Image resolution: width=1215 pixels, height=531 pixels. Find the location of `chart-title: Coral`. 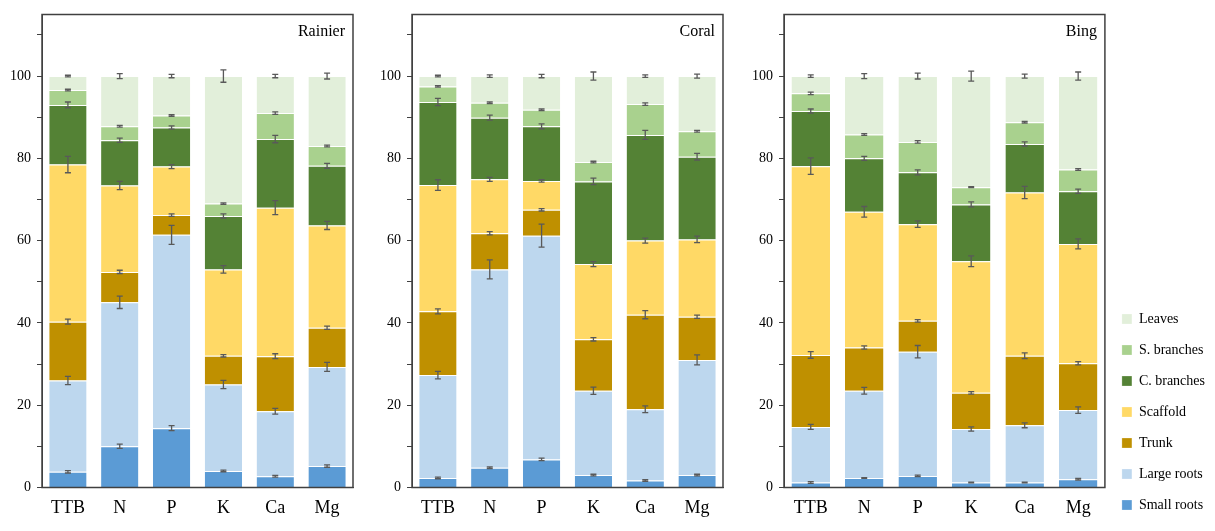

chart-title: Coral is located at coordinates (697, 30).